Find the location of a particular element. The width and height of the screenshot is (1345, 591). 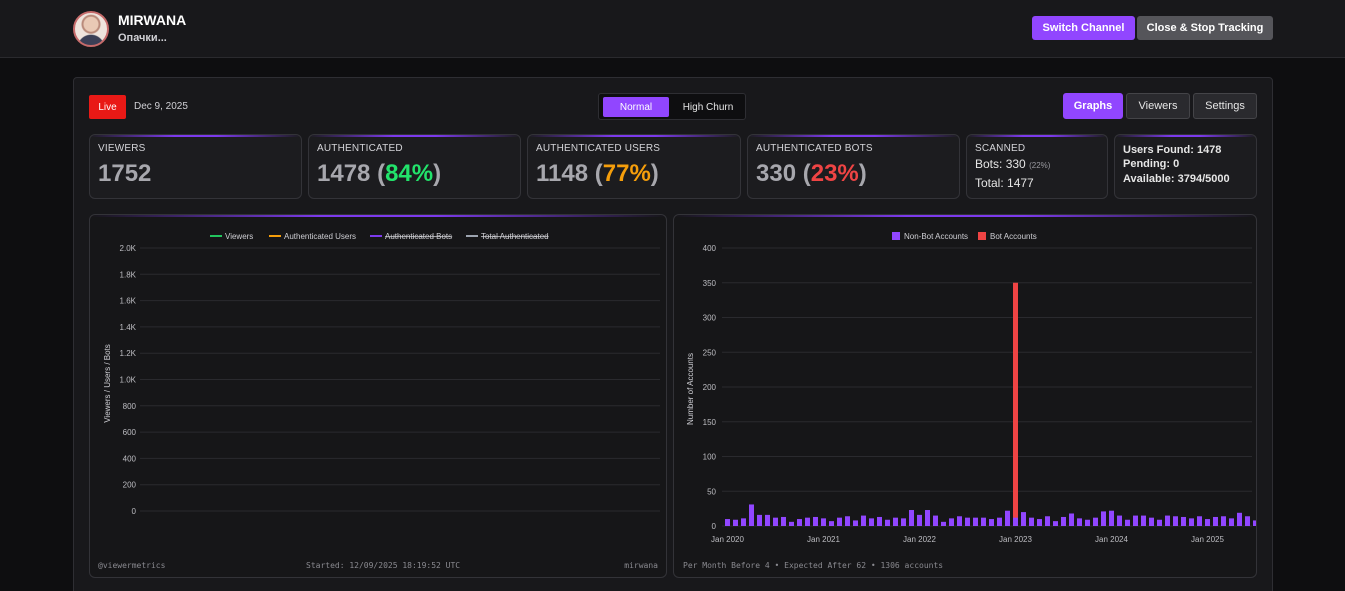

y-tick-label: 100 is located at coordinates (710, 457).